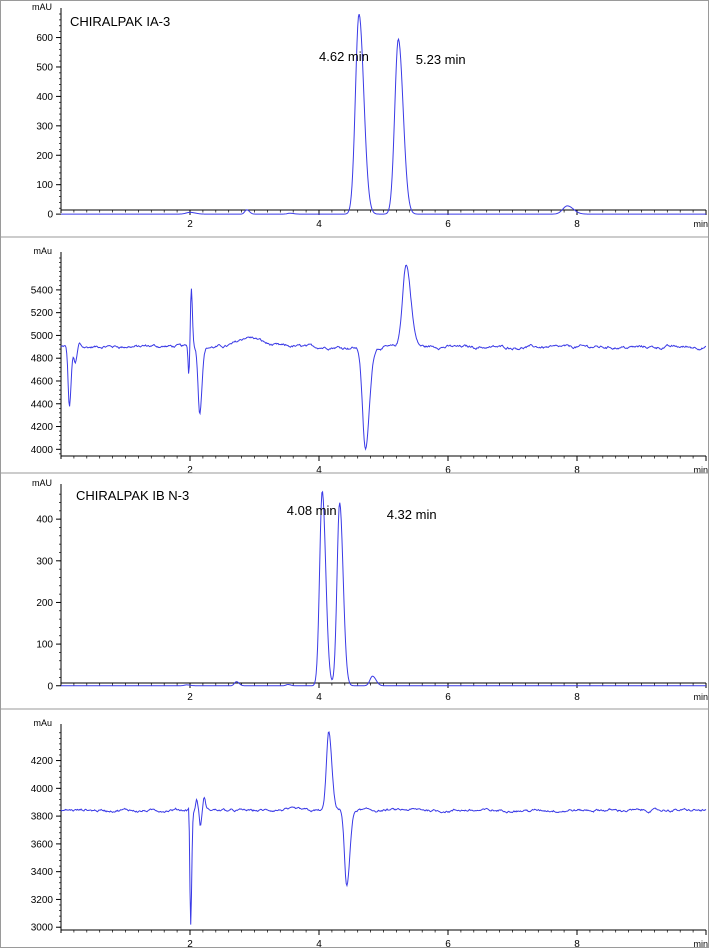 The width and height of the screenshot is (709, 948). I want to click on peak-retention-label: 4.62 min, so click(344, 56).